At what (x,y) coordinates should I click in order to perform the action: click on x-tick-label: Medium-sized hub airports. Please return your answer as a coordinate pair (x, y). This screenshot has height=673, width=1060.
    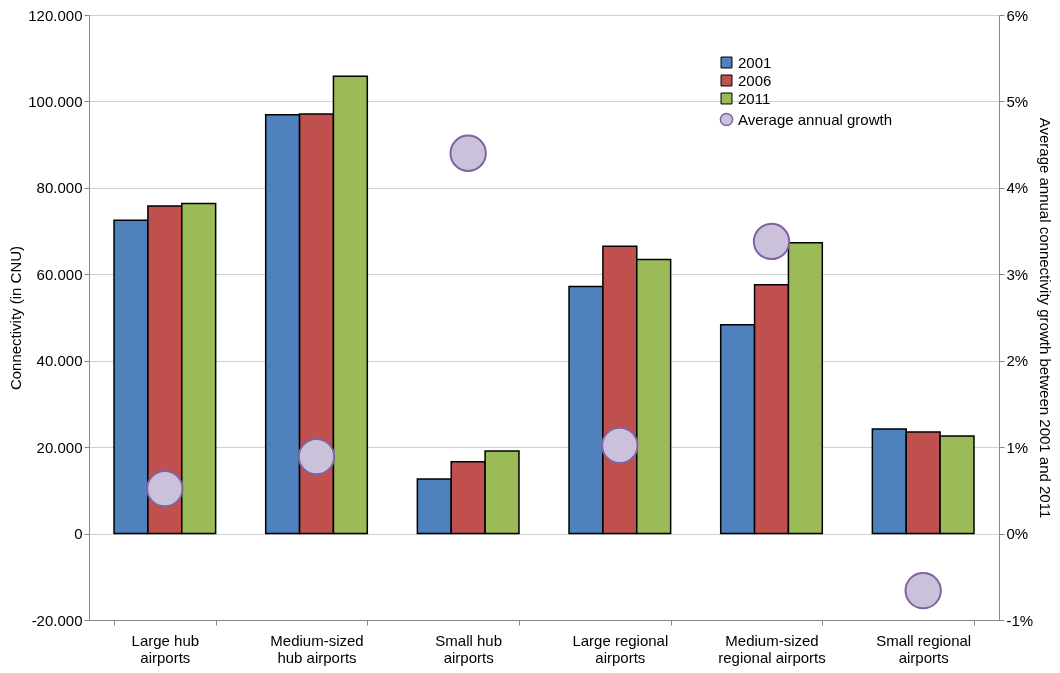
    Looking at the image, I should click on (317, 648).